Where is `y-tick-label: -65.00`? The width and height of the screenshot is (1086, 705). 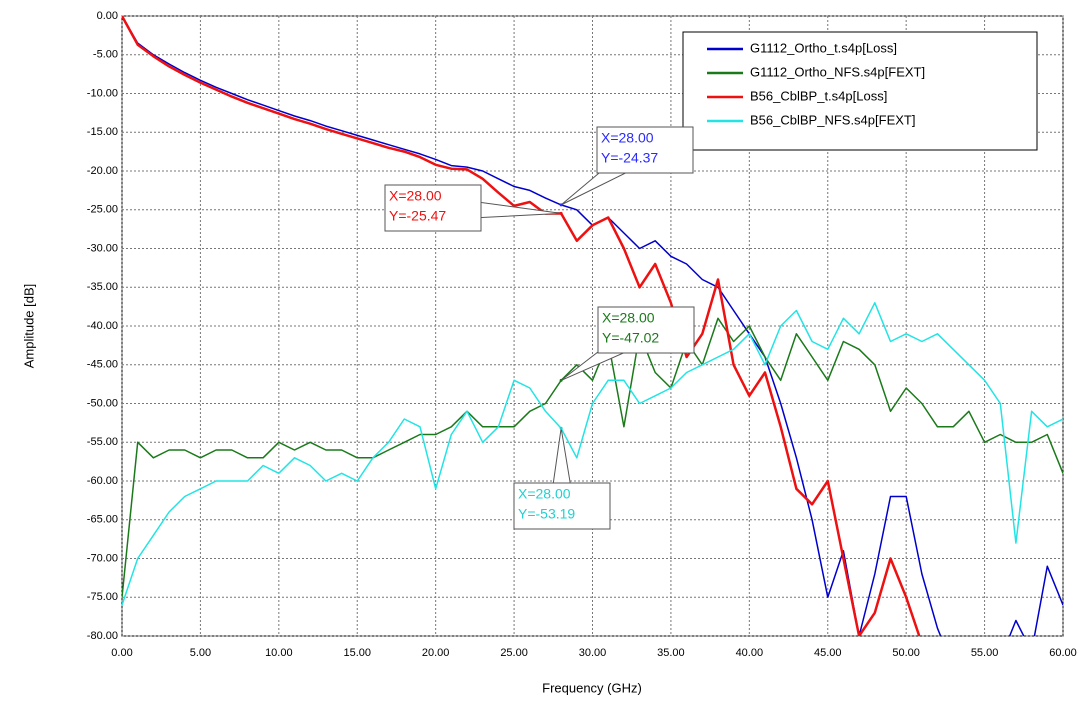 y-tick-label: -65.00 is located at coordinates (102, 520).